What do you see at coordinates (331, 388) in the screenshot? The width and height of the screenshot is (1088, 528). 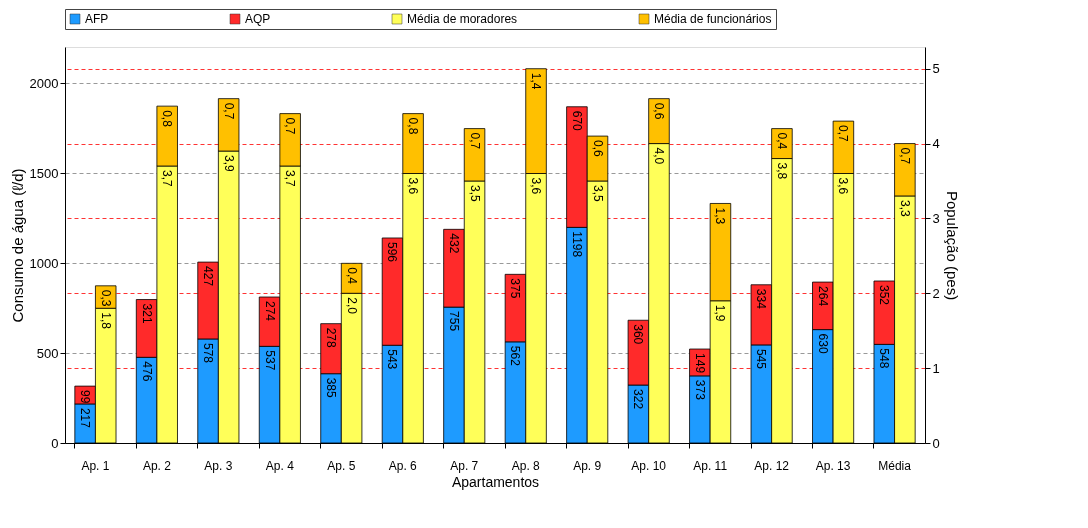 I see `data-label: 385` at bounding box center [331, 388].